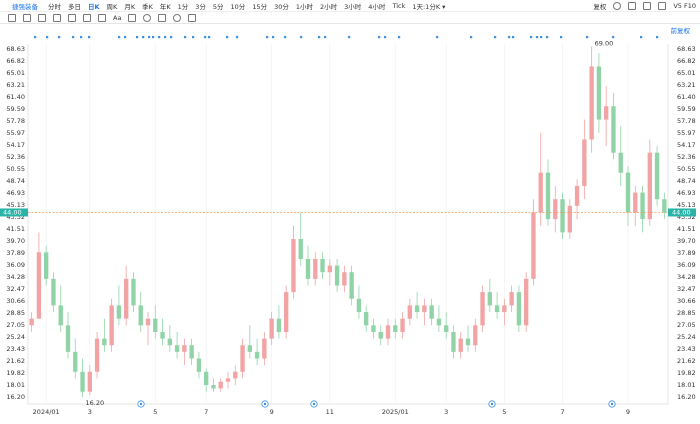 The height and width of the screenshot is (424, 700). Describe the element at coordinates (200, 6) in the screenshot. I see `period: 3分` at that location.